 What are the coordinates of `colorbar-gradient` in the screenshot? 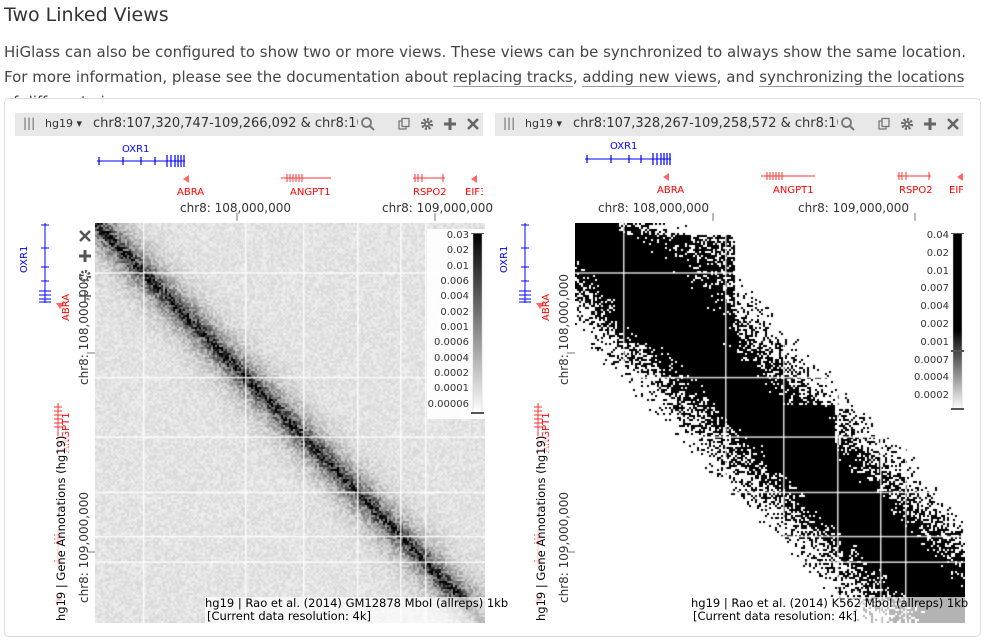 It's located at (477, 323).